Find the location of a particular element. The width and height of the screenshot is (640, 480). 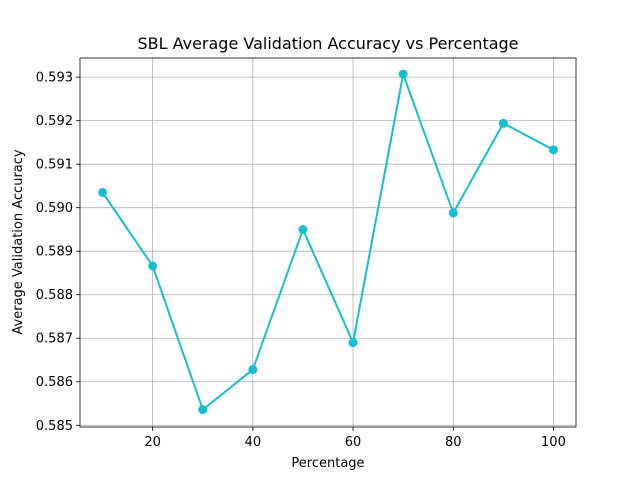

x-tick-label: 60 is located at coordinates (353, 442).